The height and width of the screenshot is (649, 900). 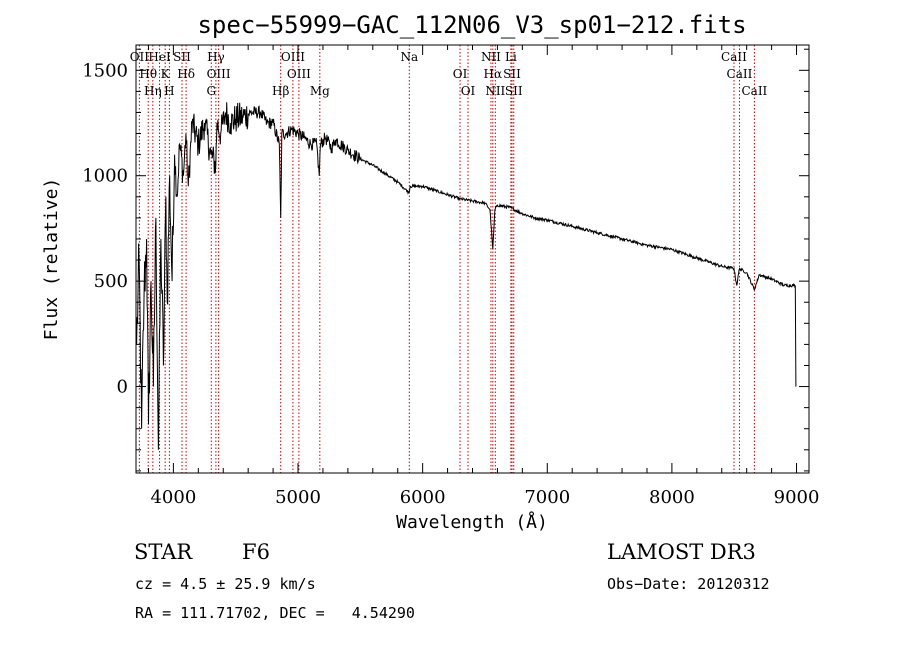 I want to click on y-tick-label: 500, so click(x=111, y=281).